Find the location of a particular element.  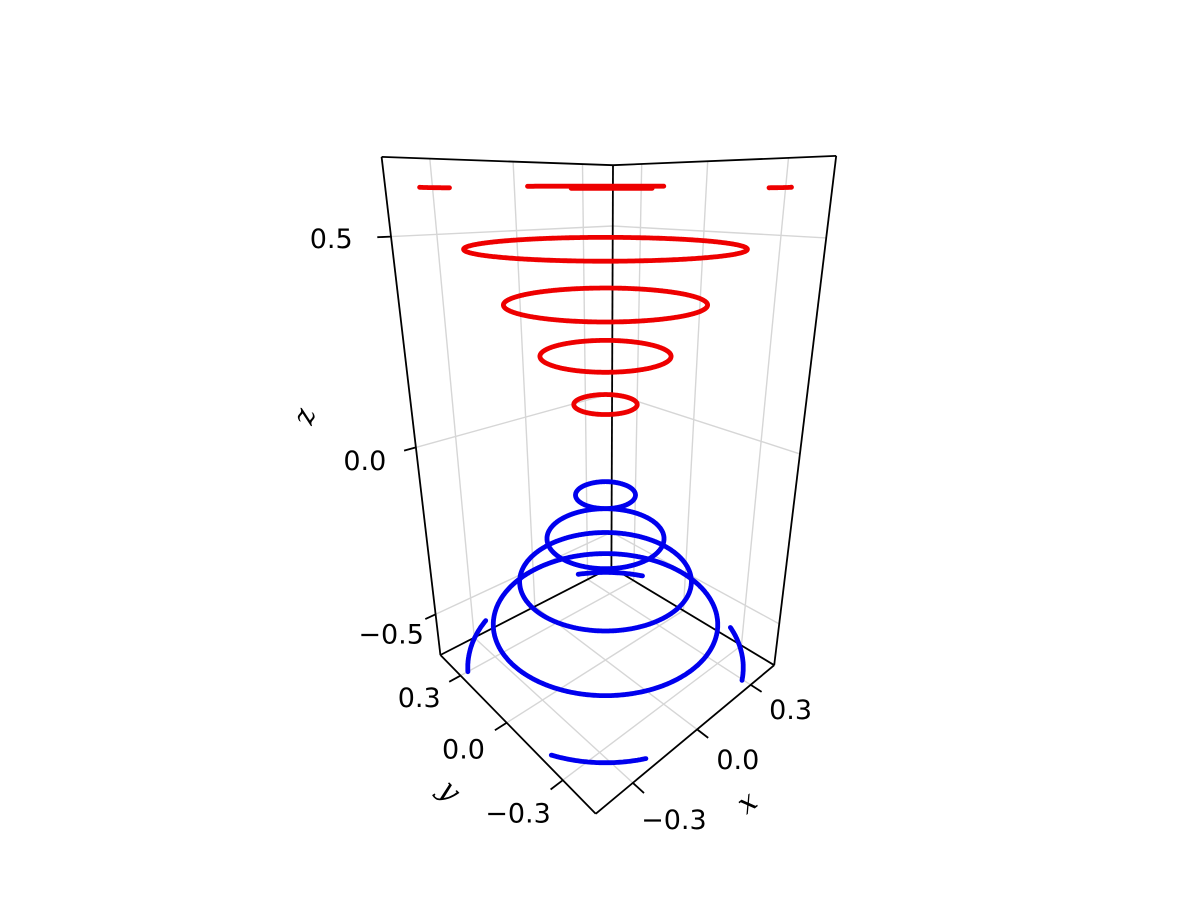

x-axis-title: x is located at coordinates (747, 802).